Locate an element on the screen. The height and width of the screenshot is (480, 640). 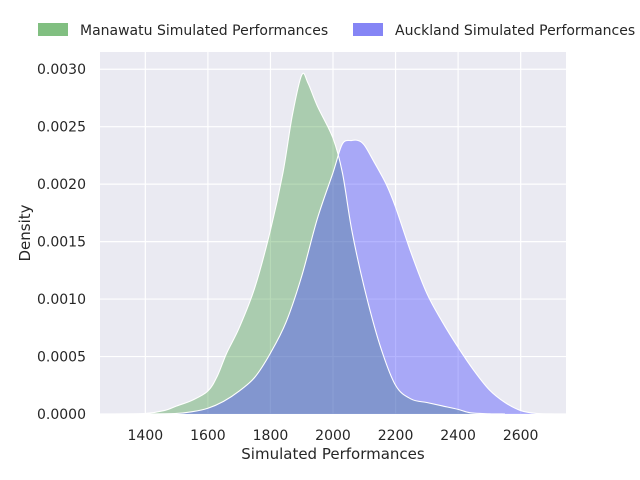
y-tick-label: 0.0005 is located at coordinates (61, 358).